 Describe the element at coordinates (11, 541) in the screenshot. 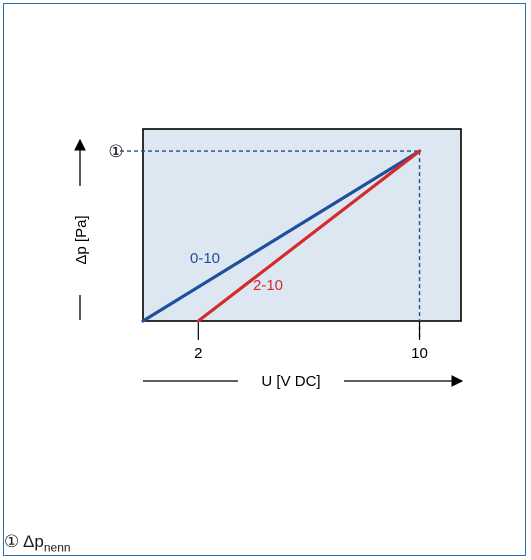

I see `footnote-marker: ①` at that location.